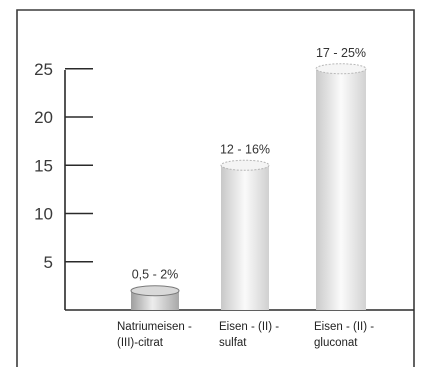 Image resolution: width=424 pixels, height=367 pixels. I want to click on x-category-label: Eisen - (II) - gluconat, so click(344, 335).